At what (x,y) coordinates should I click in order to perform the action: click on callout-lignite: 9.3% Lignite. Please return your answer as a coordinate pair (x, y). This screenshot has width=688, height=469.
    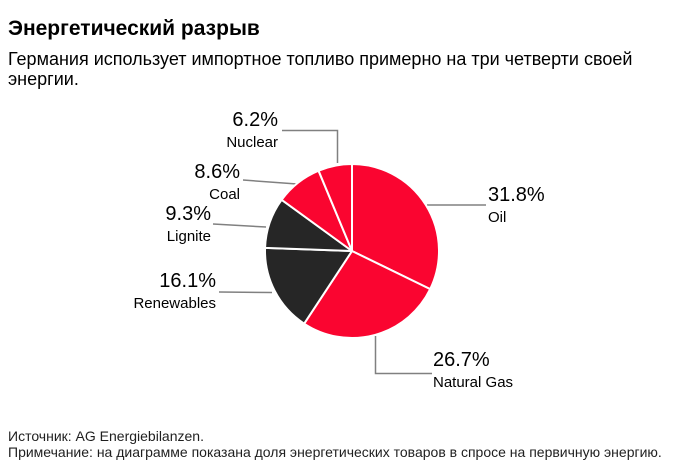
    Looking at the image, I should click on (188, 224).